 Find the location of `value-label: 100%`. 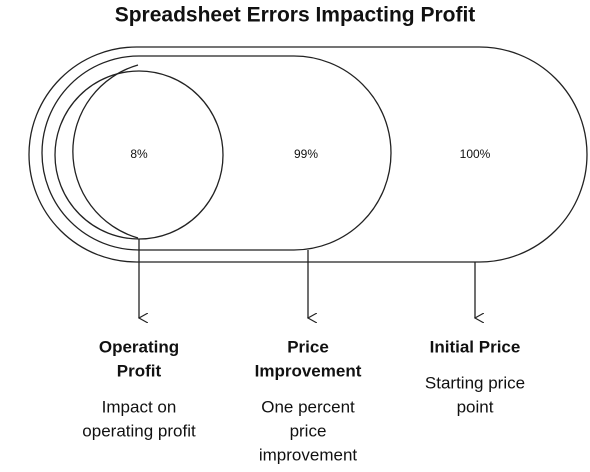

value-label: 100% is located at coordinates (475, 154).